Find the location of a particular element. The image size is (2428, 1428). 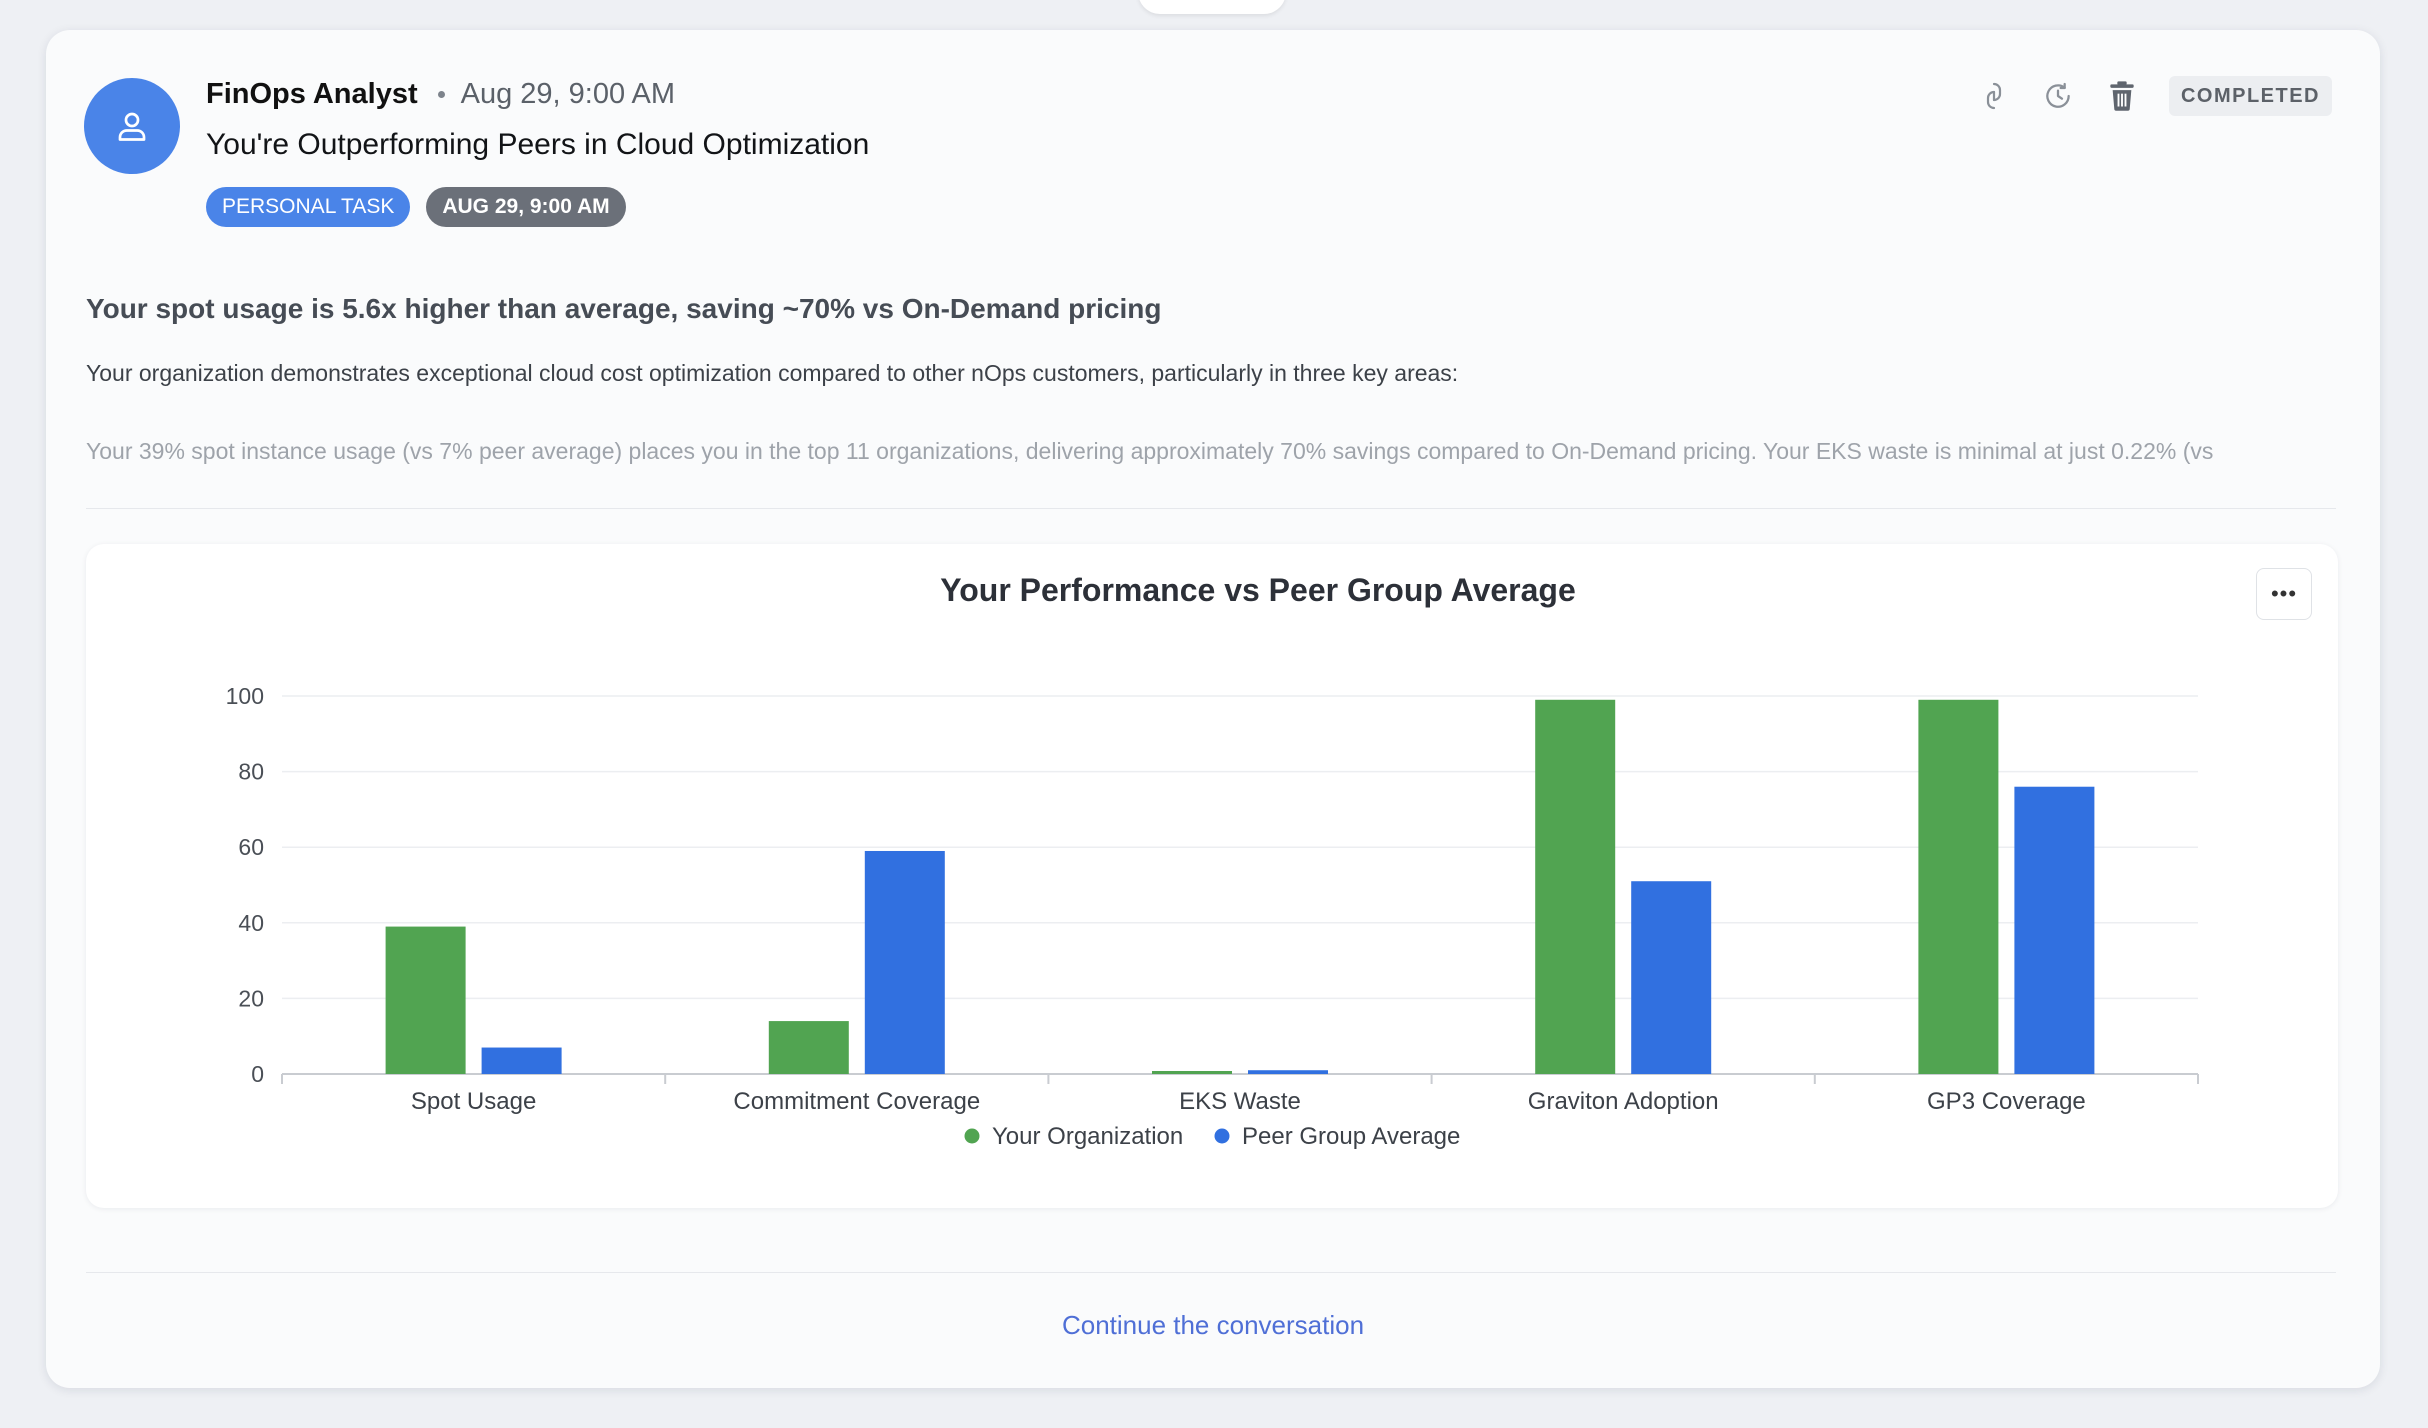

x-tick-label: Spot Usage is located at coordinates (473, 1101).